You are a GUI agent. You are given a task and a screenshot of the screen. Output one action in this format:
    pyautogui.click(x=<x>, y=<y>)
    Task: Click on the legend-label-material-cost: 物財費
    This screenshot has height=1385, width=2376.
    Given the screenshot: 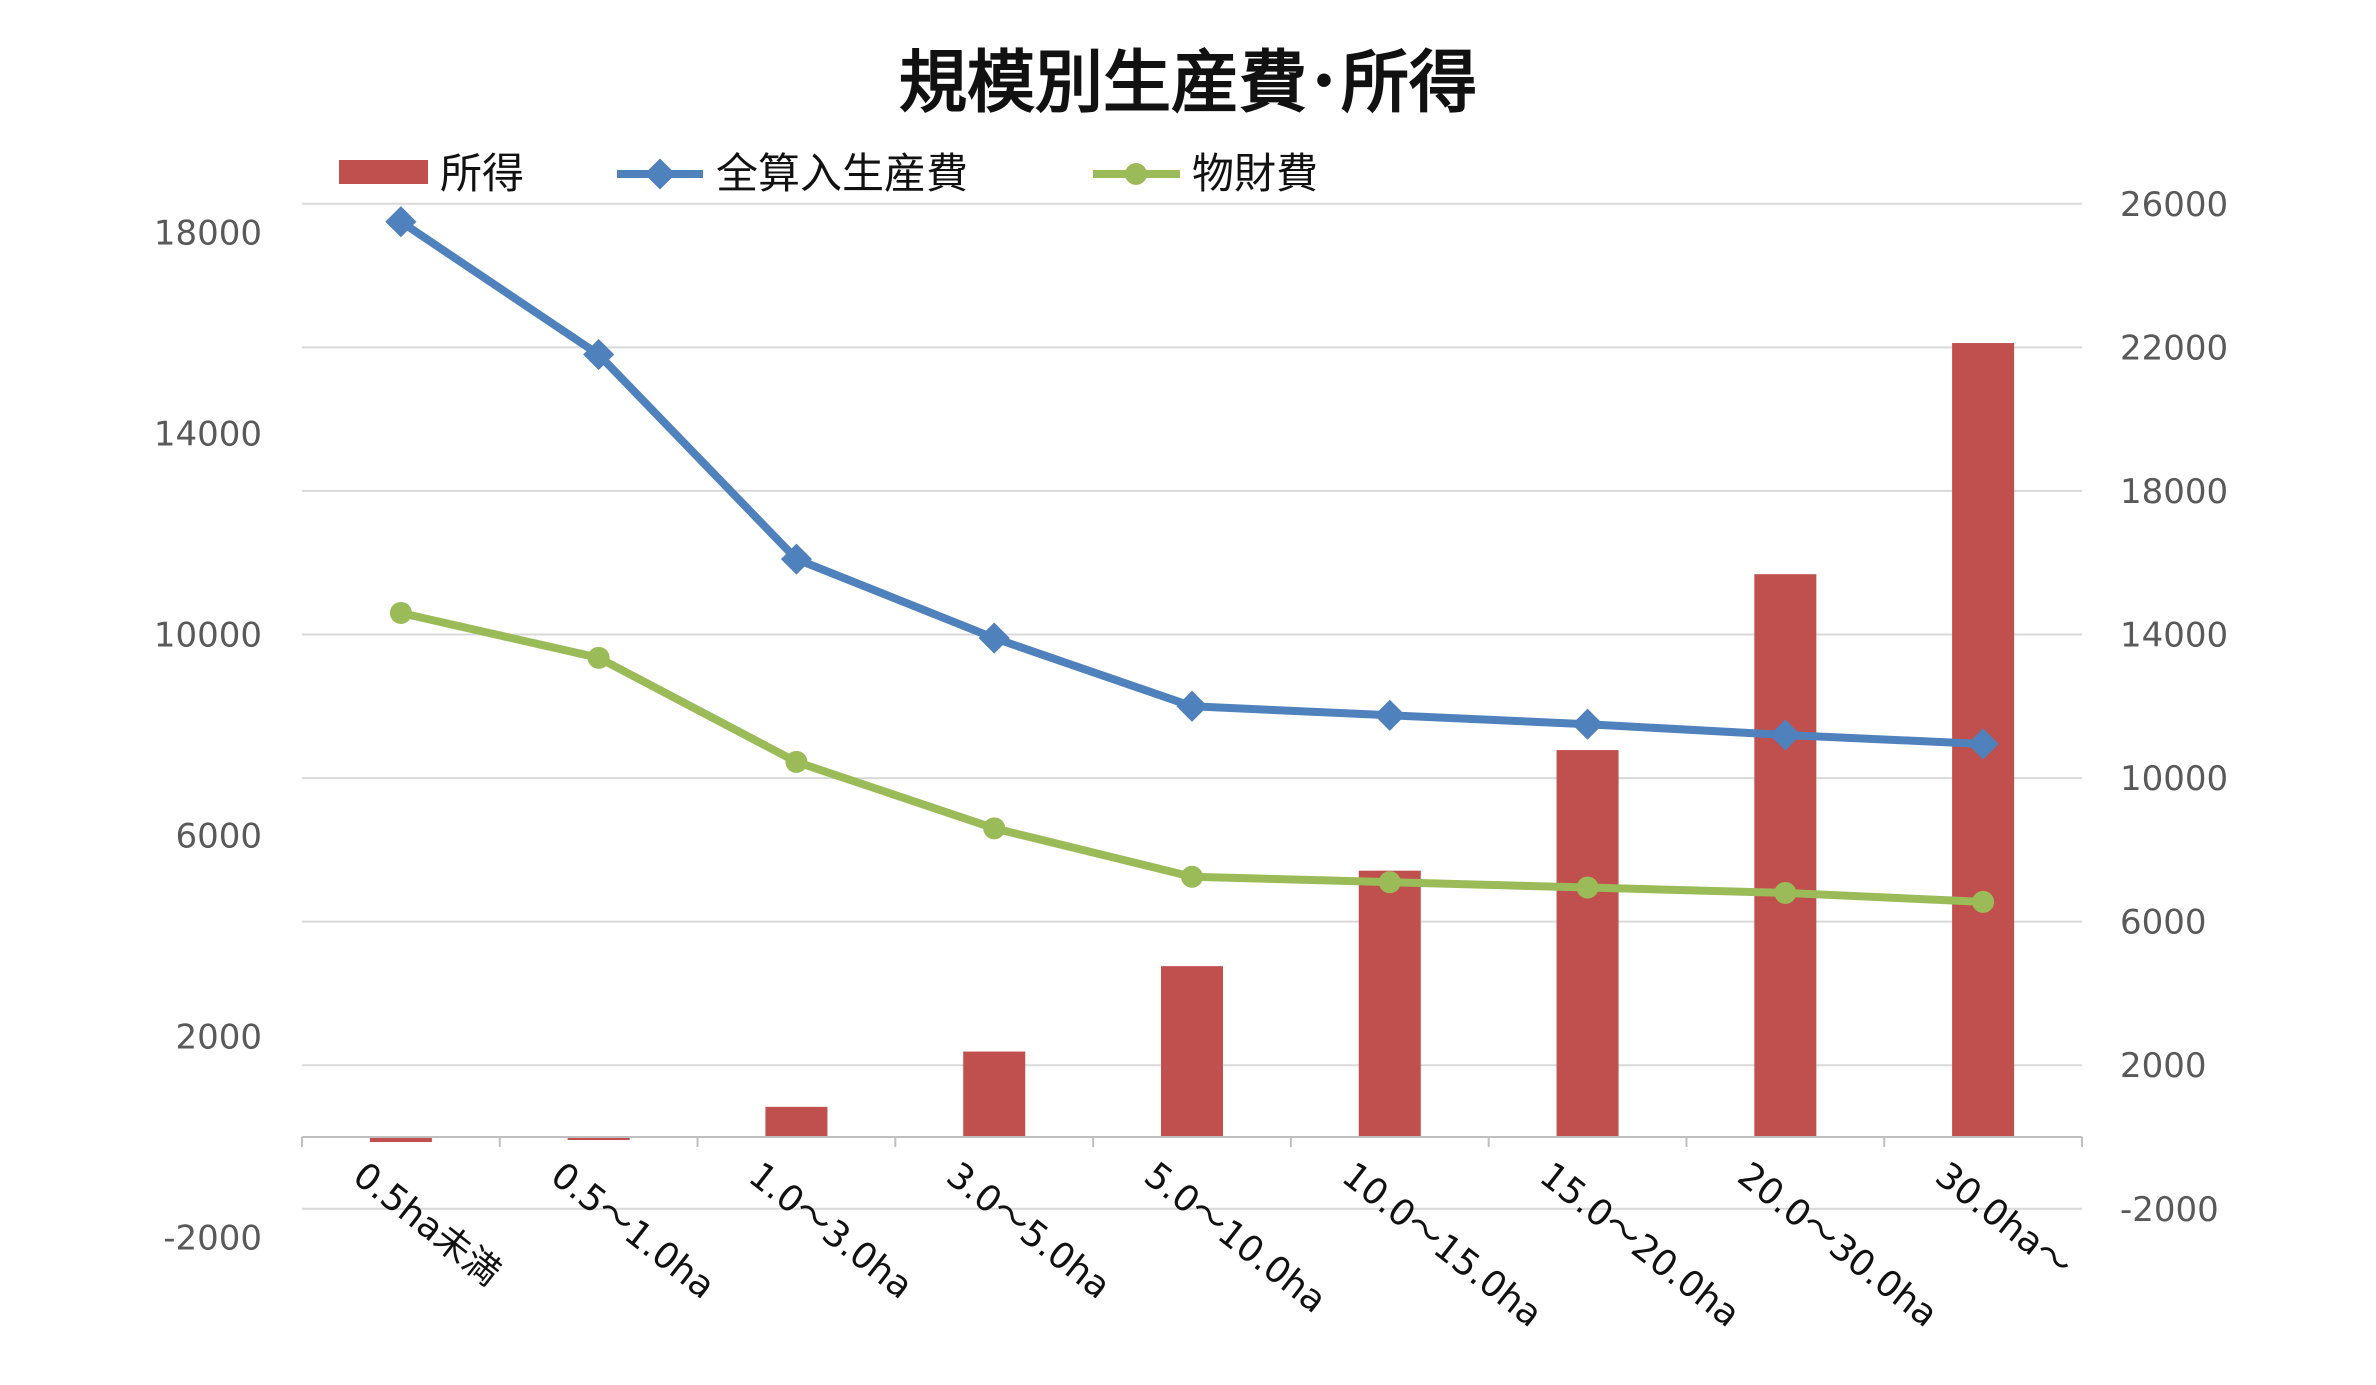 What is the action you would take?
    pyautogui.click(x=1255, y=173)
    